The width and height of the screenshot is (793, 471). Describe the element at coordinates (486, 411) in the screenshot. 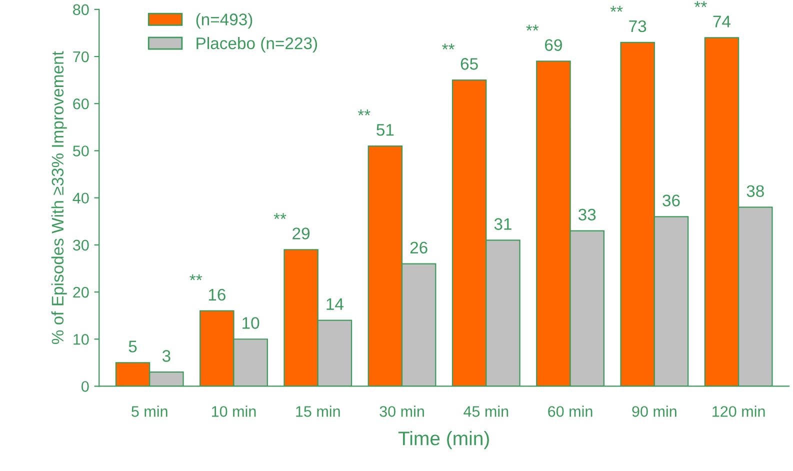

I see `x-tick-label: 45 min` at that location.